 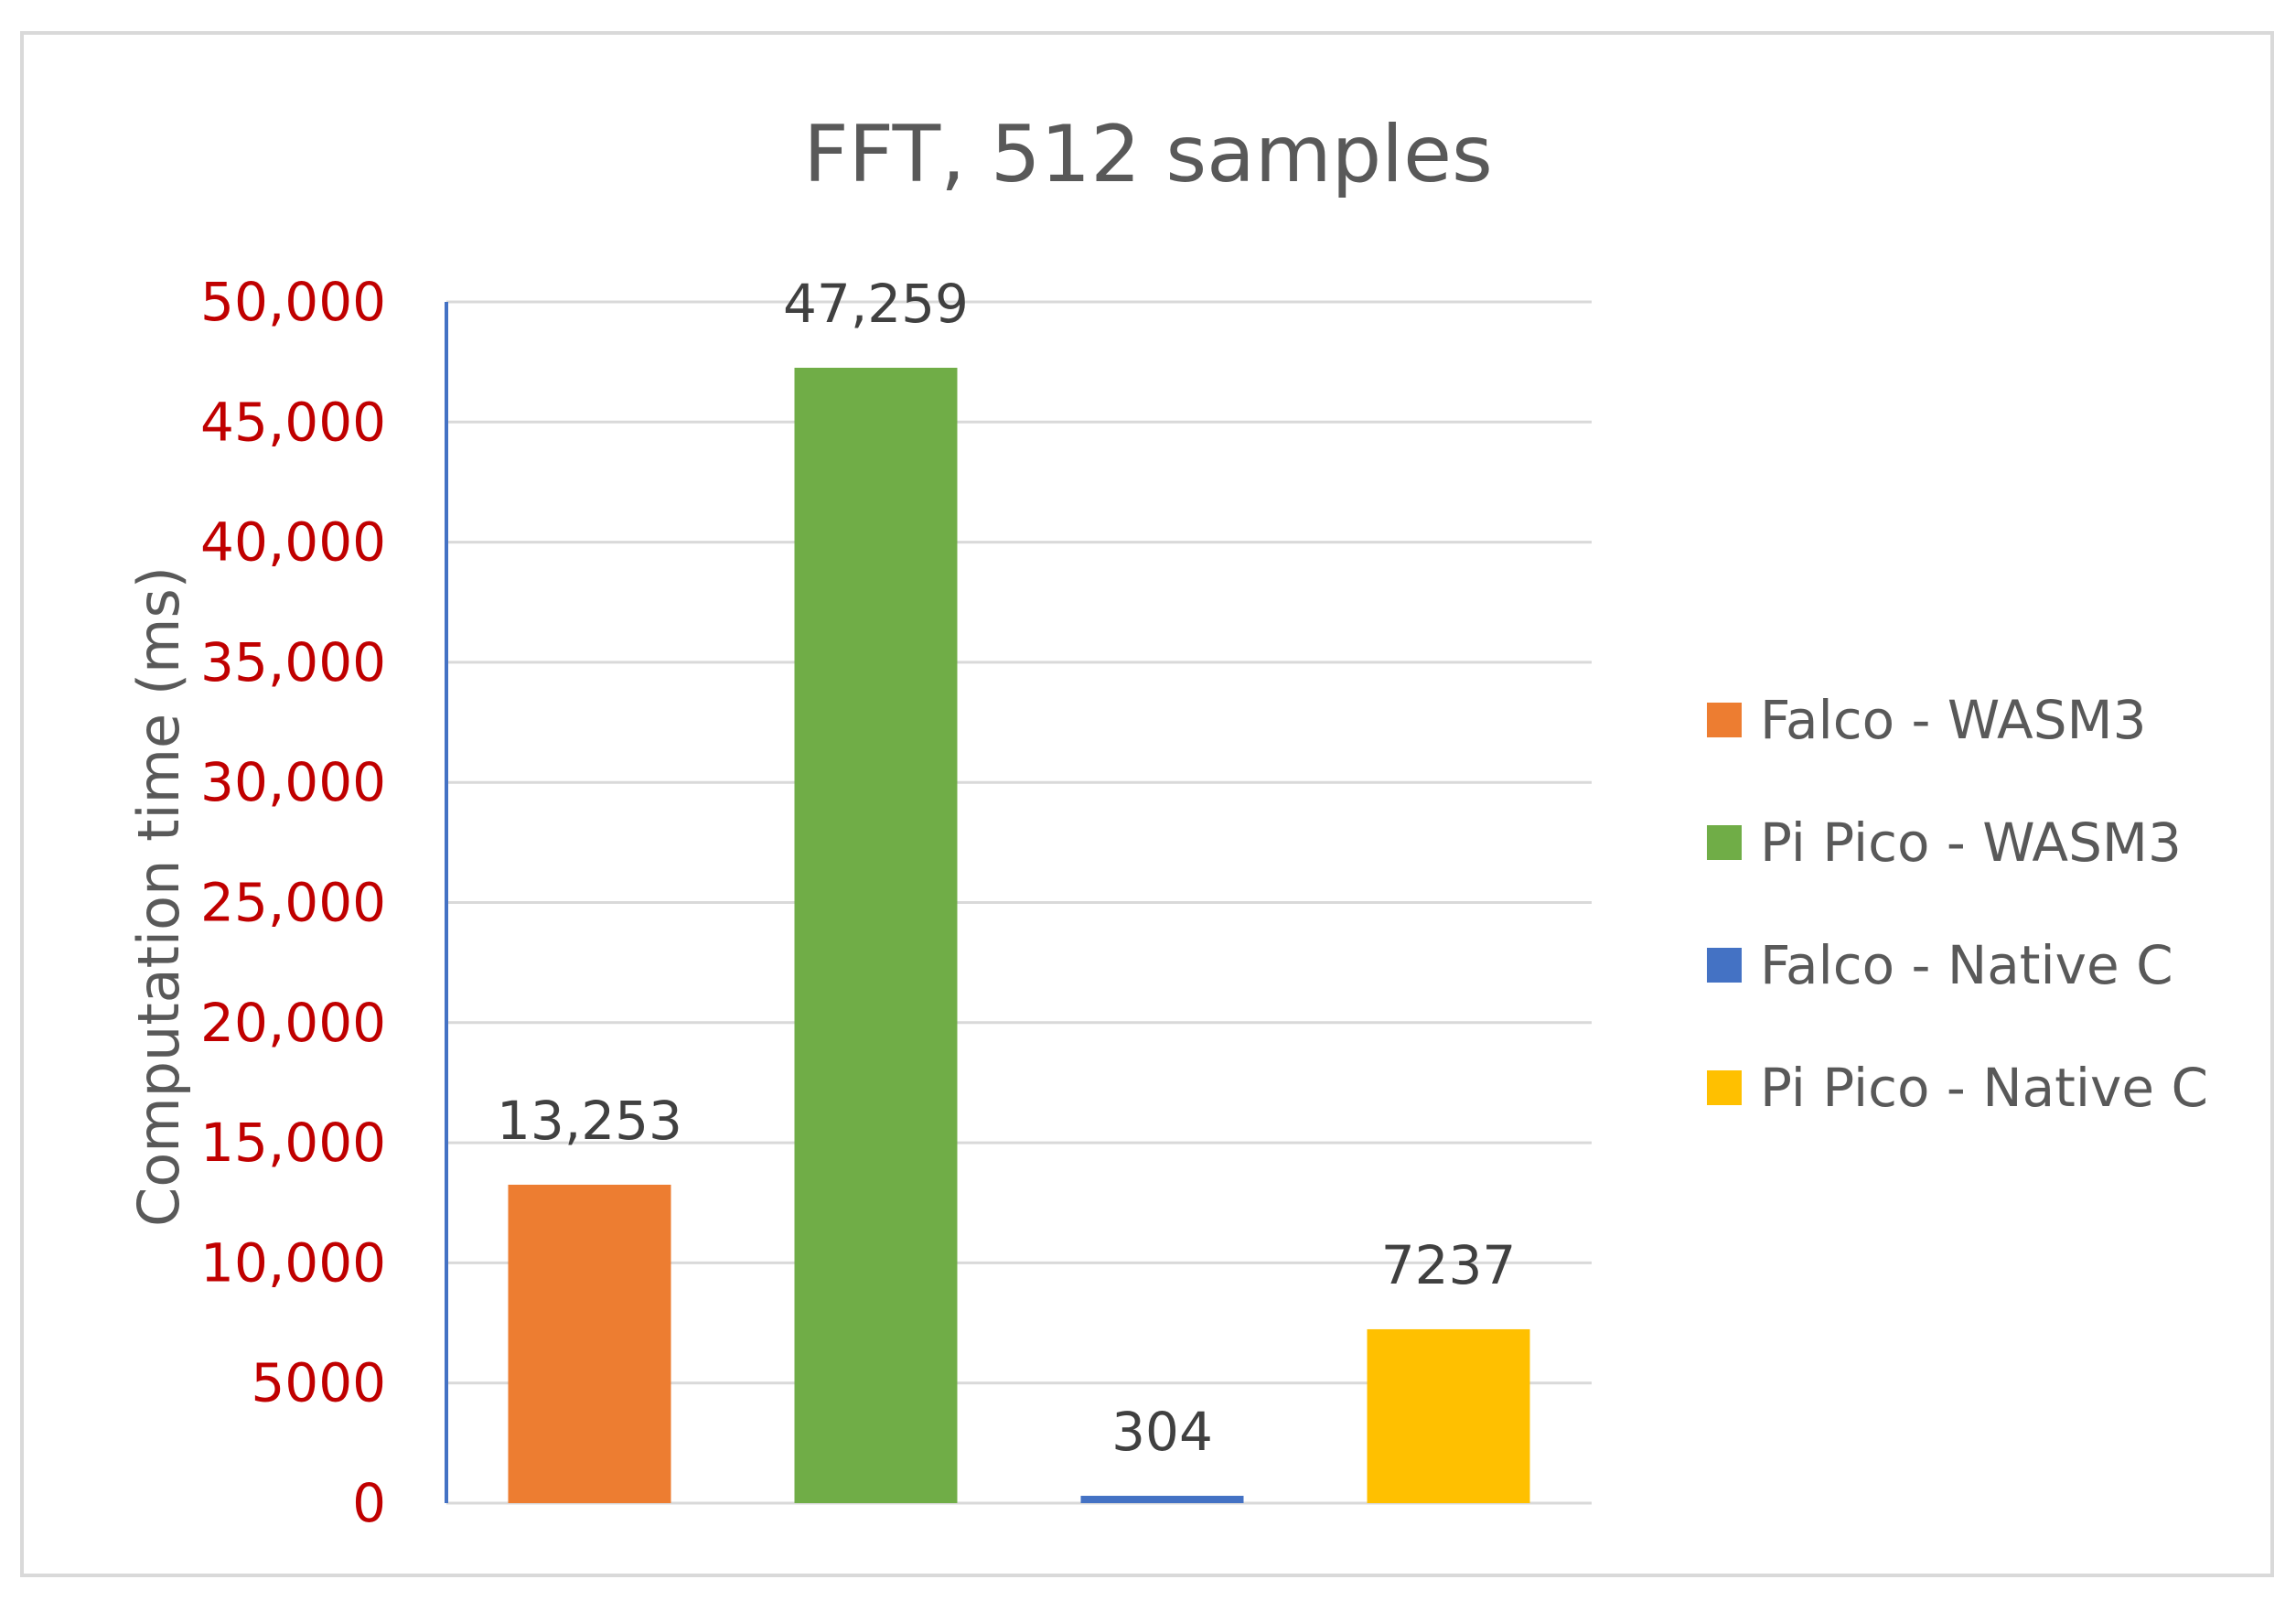 What do you see at coordinates (1953, 720) in the screenshot?
I see `legend-entry: Falco - WASM3` at bounding box center [1953, 720].